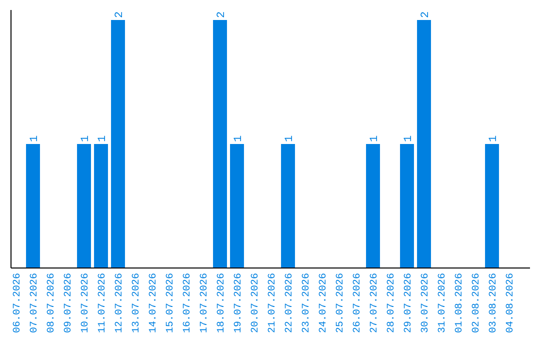 This screenshot has width=540, height=340. Describe the element at coordinates (392, 303) in the screenshot. I see `x-tick-label: 28.07.2026` at that location.